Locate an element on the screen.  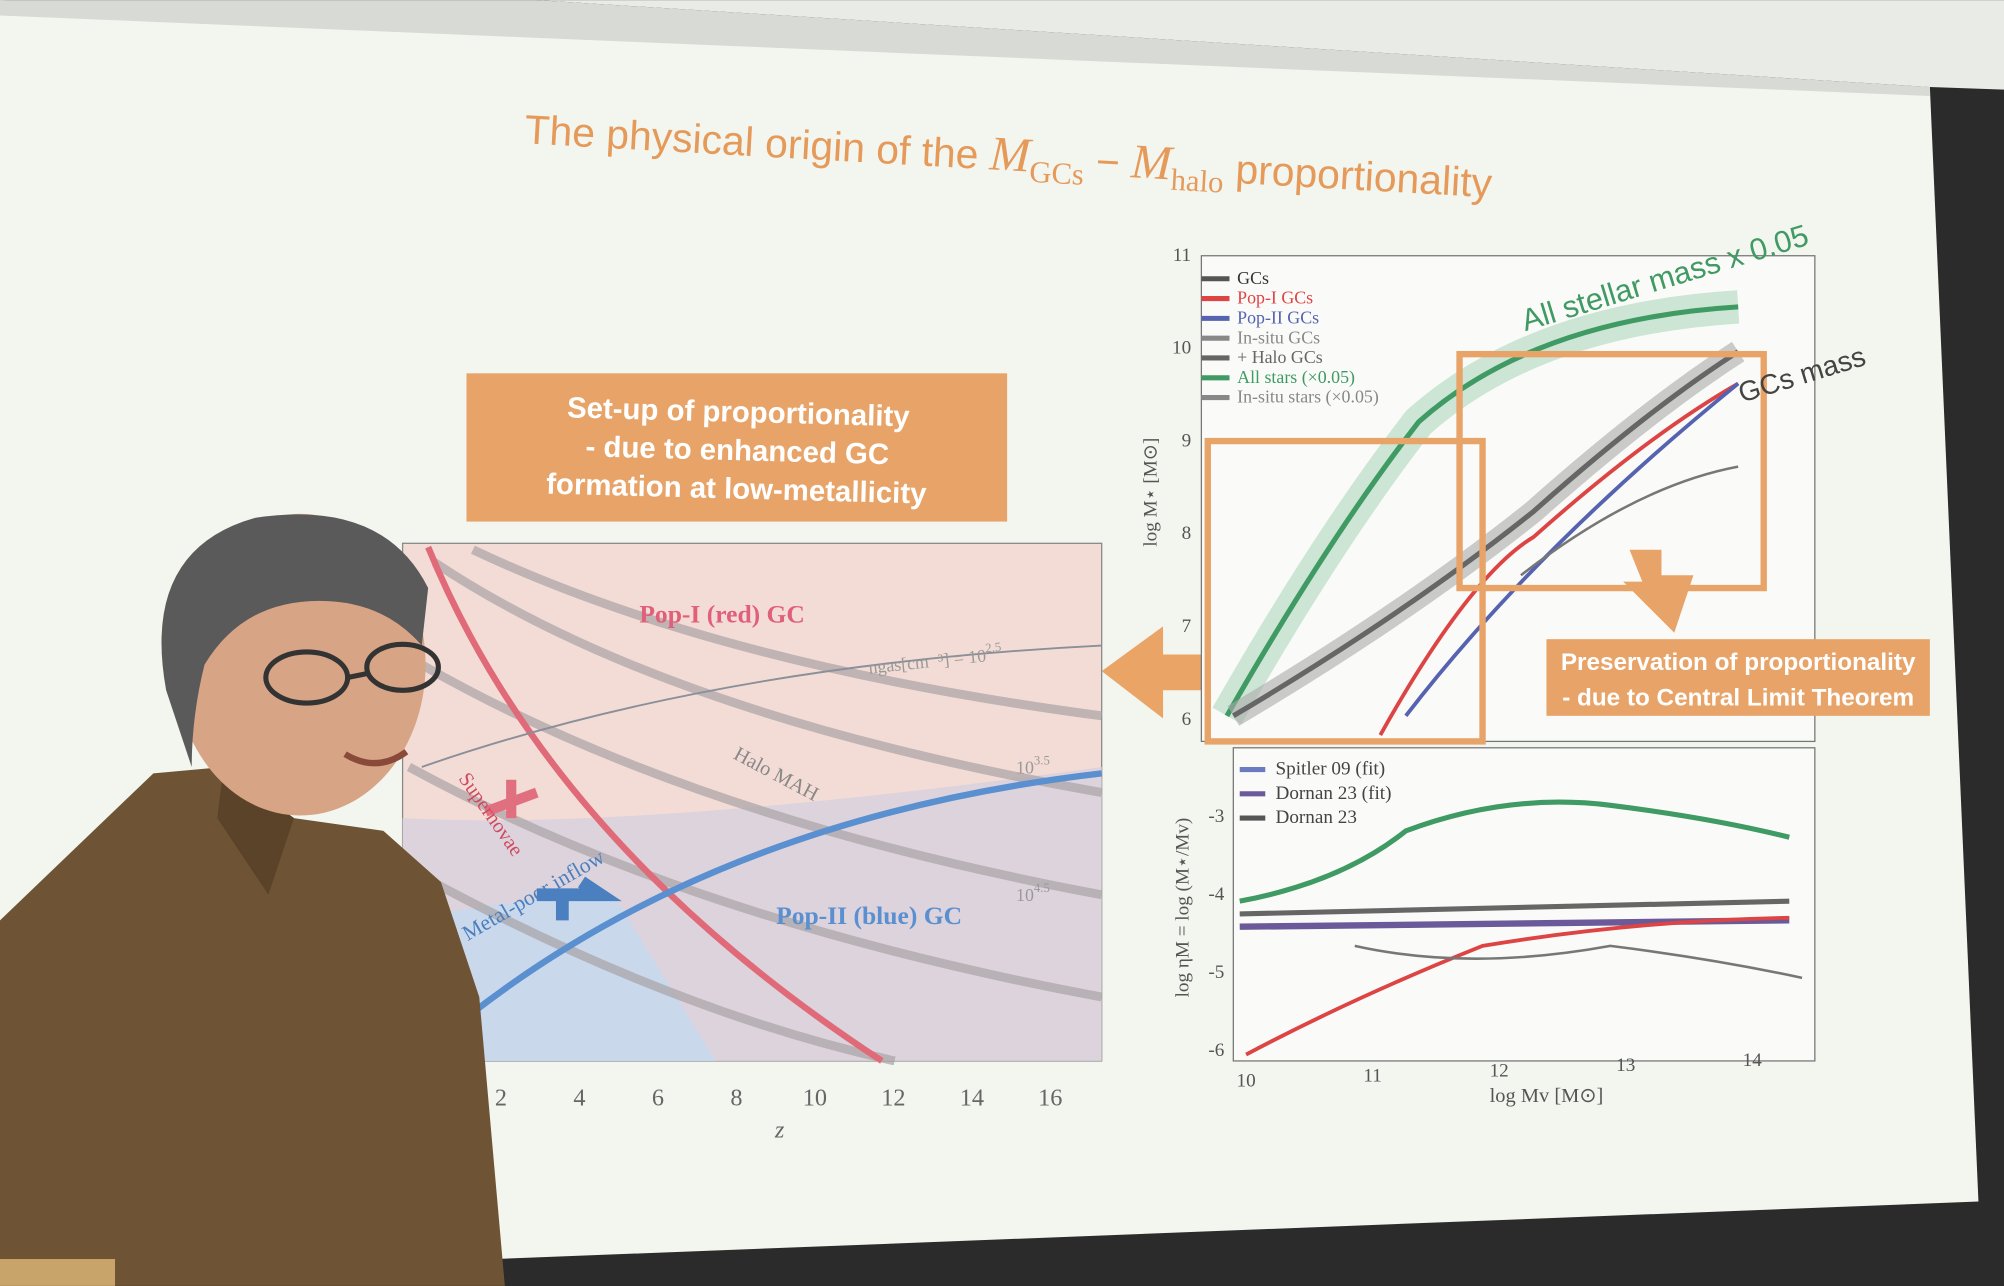
x-tick-label: 8 is located at coordinates (736, 1098).